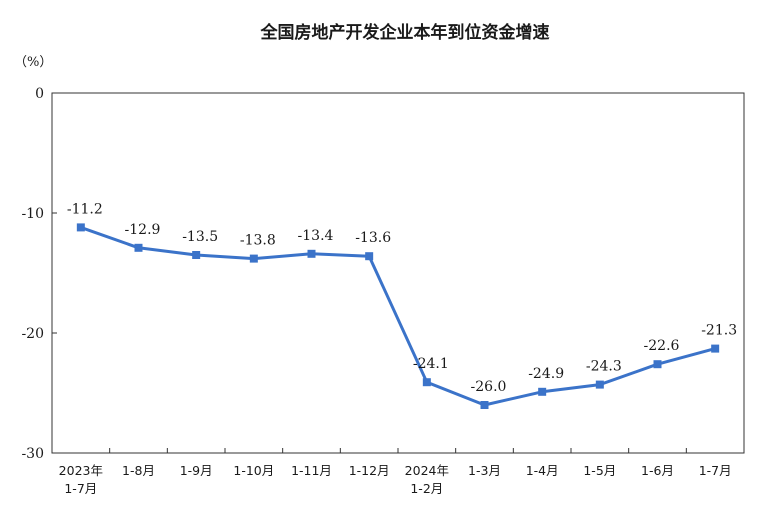  Describe the element at coordinates (369, 470) in the screenshot. I see `x-tick-label: 1-12月` at that location.